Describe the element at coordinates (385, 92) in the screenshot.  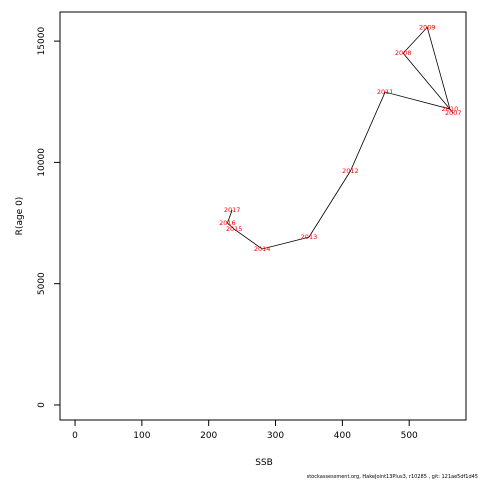
I see `point-label: 2011` at that location.